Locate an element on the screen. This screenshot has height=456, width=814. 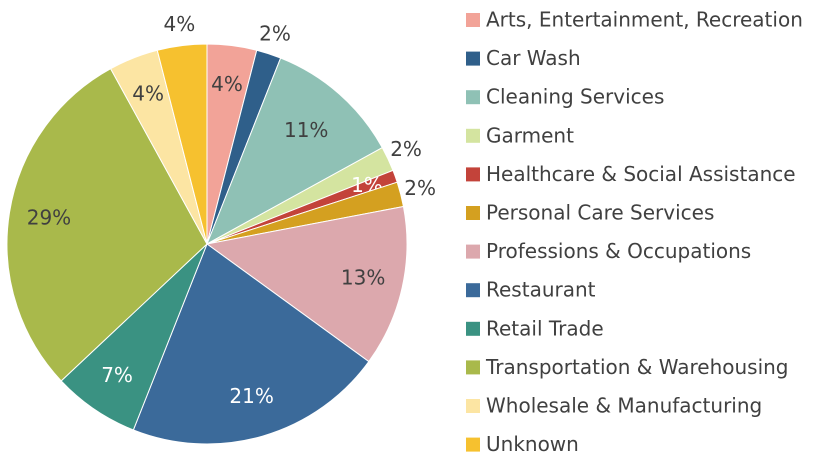
legend-label: Personal Care Services is located at coordinates (600, 213).